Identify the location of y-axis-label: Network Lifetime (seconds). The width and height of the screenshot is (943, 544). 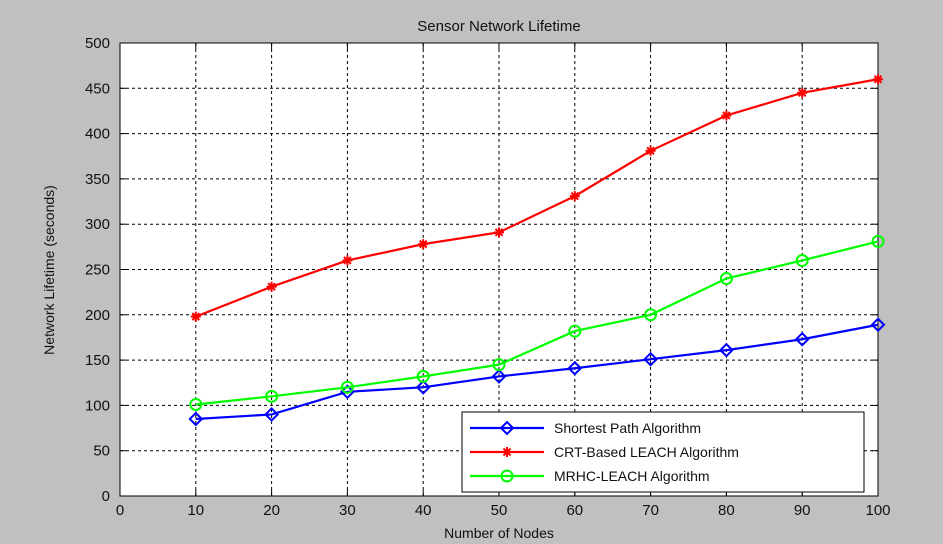
(49, 270).